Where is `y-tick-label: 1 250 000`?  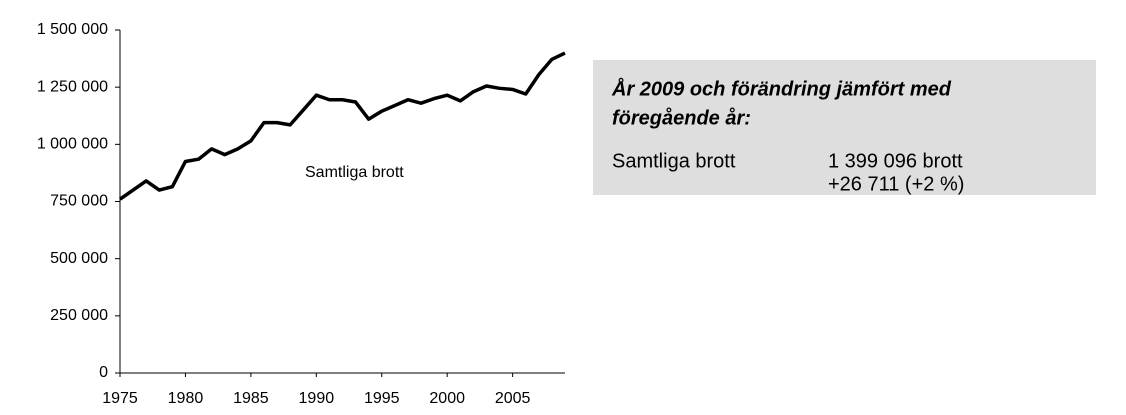 y-tick-label: 1 250 000 is located at coordinates (72, 86).